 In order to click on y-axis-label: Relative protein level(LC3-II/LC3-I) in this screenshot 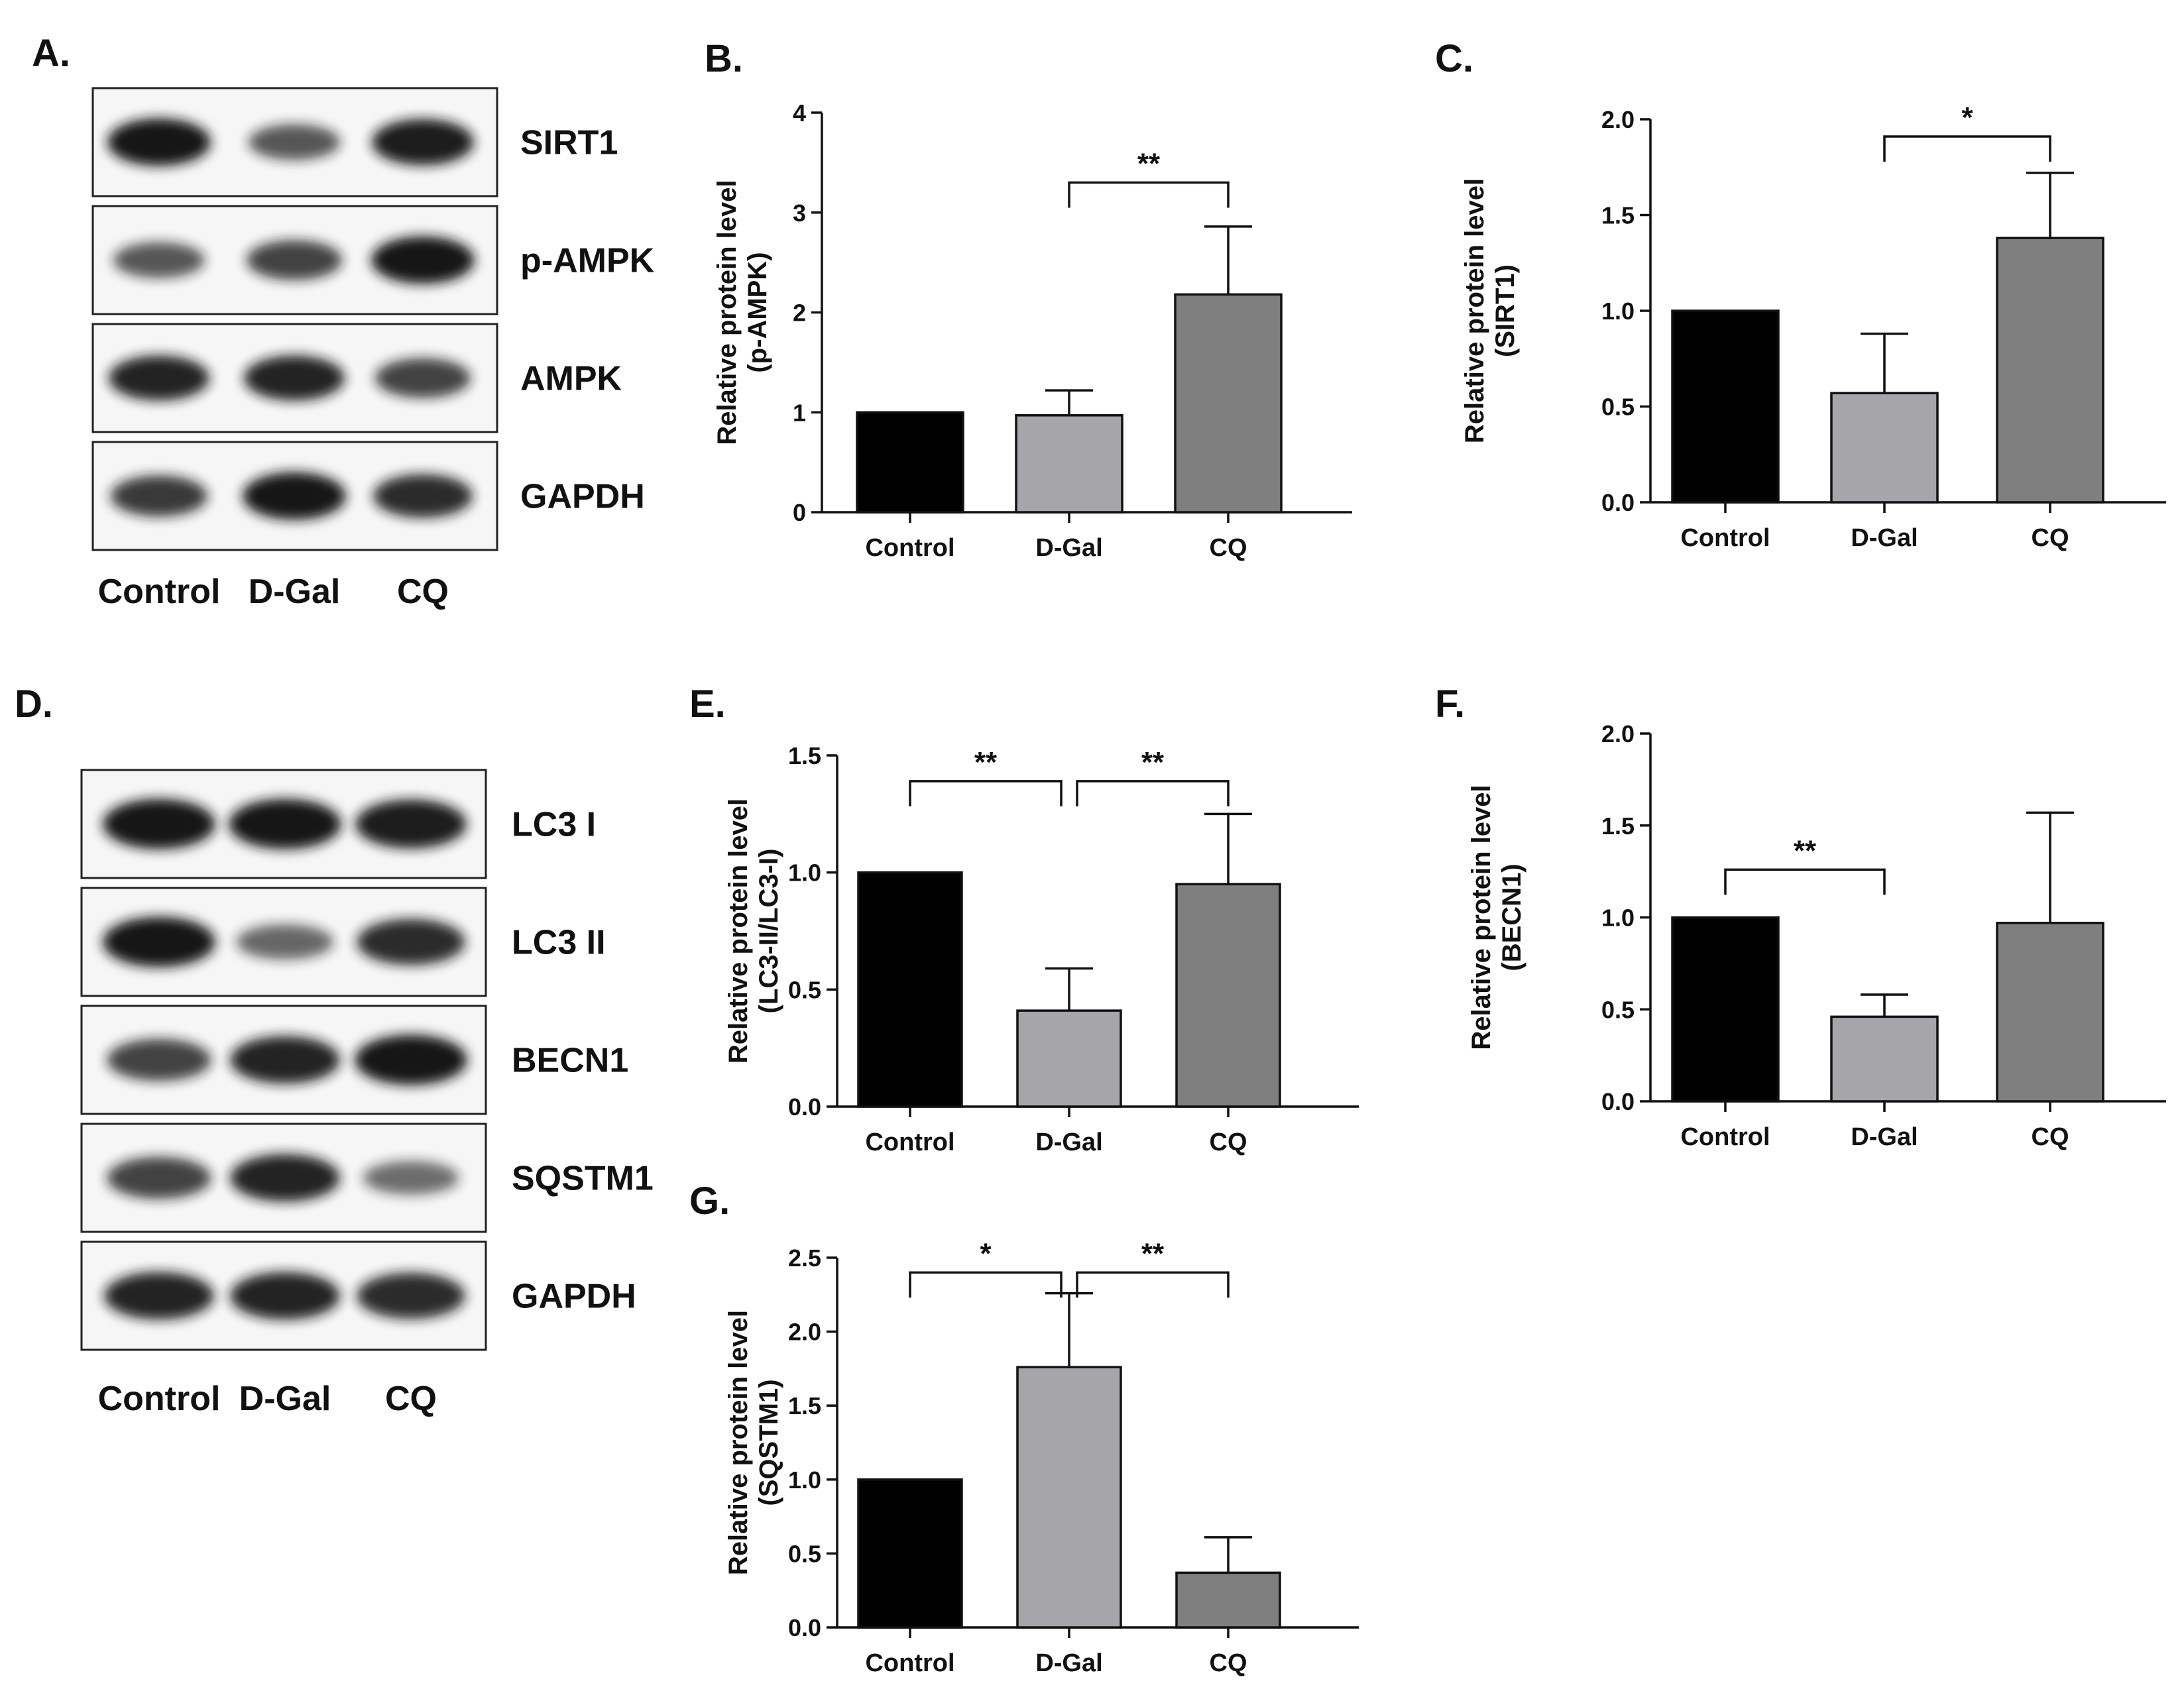, I will do `click(753, 931)`.